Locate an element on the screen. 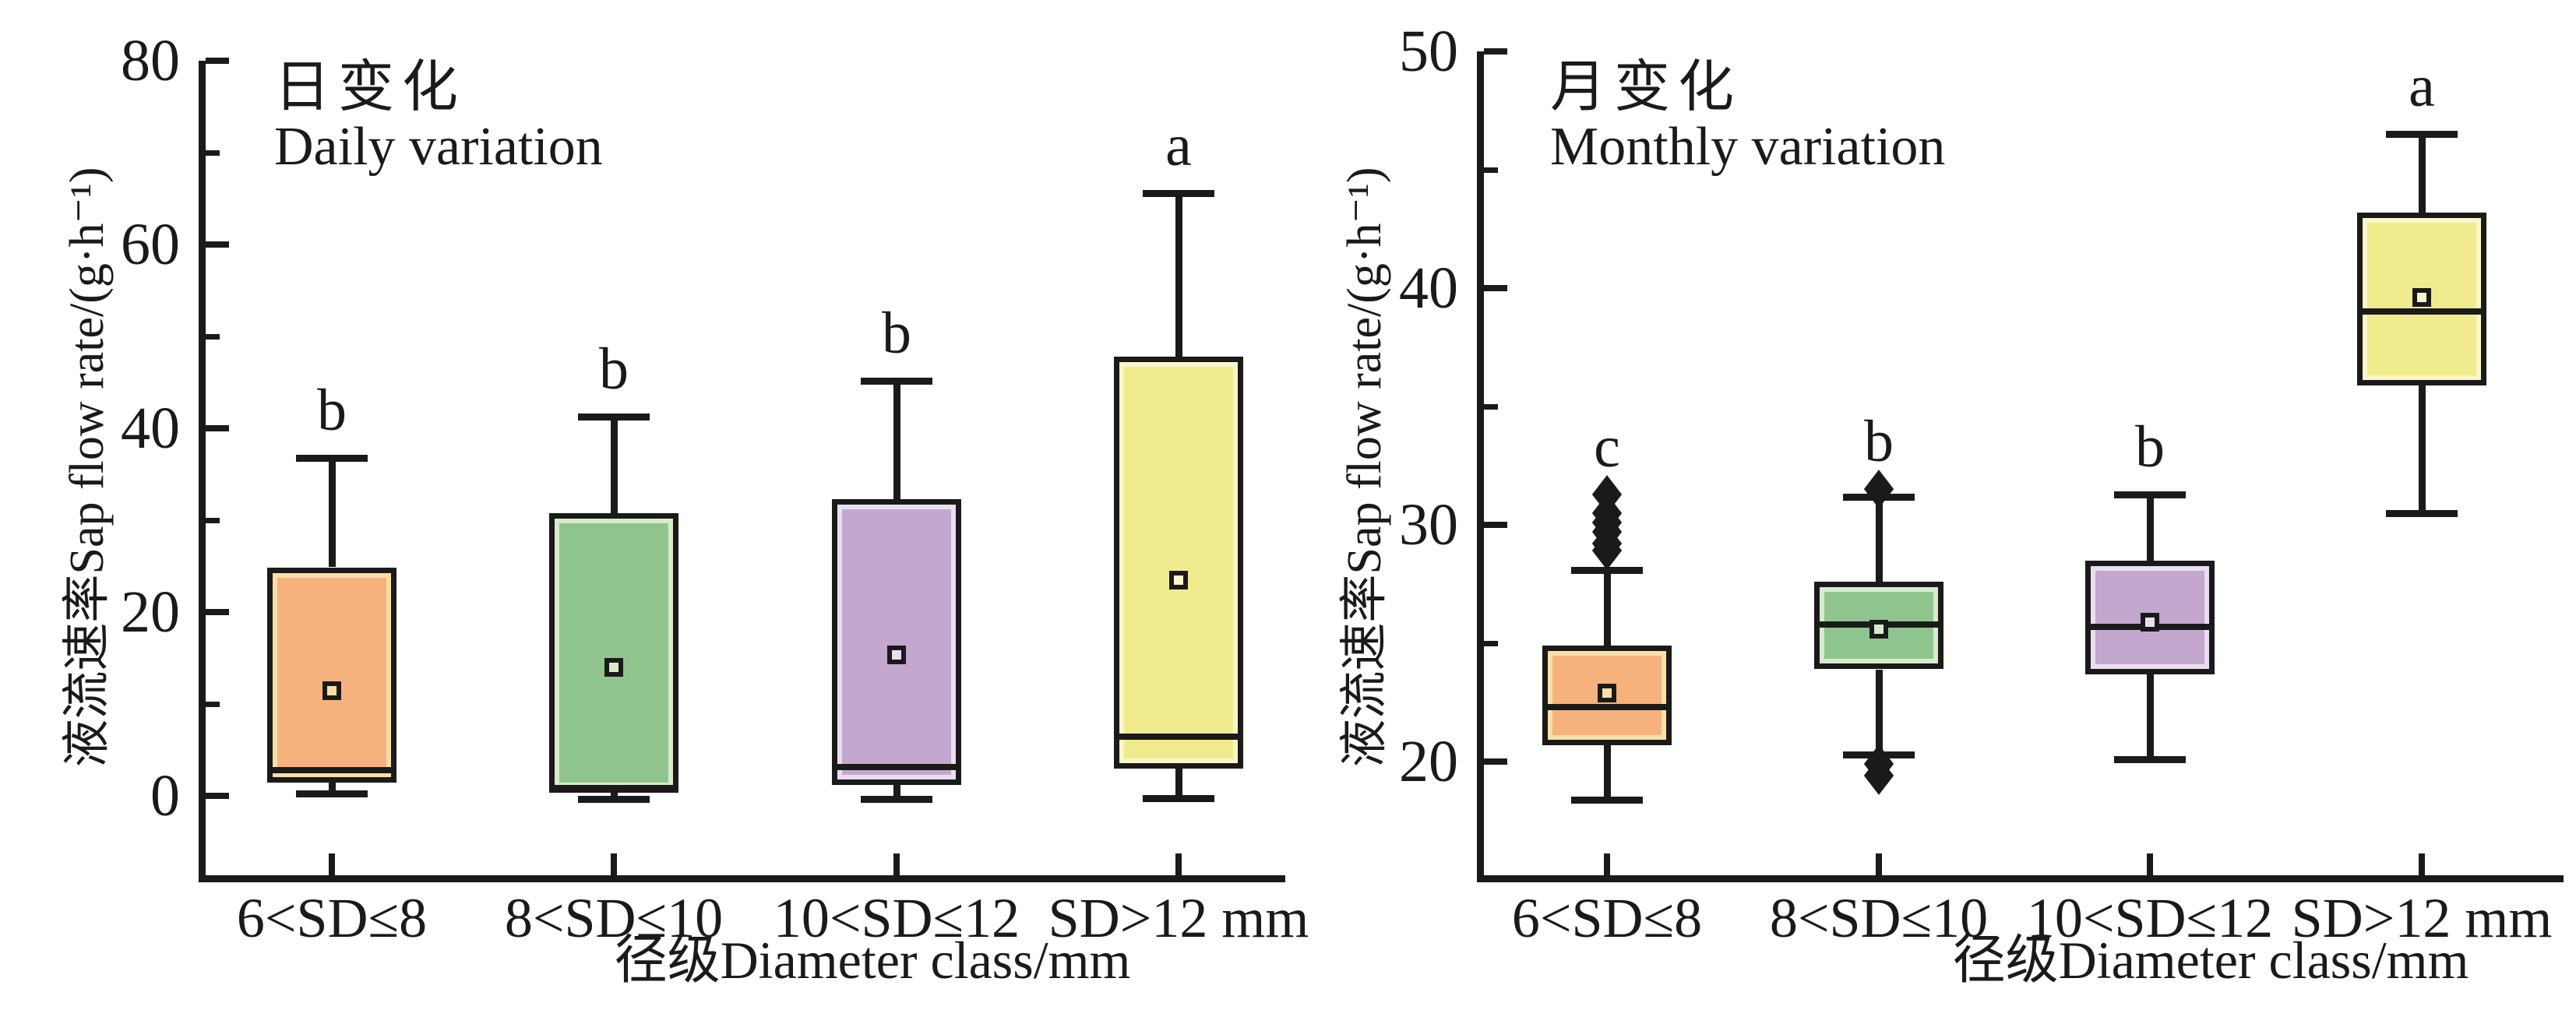 The image size is (2576, 1017). significance-letter: c is located at coordinates (1607, 446).